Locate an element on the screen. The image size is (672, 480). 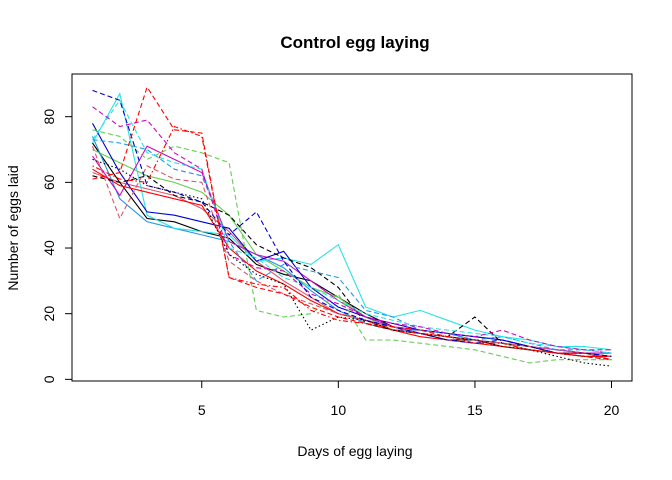
y-axis-label: Number of eggs laid is located at coordinates (13, 227).